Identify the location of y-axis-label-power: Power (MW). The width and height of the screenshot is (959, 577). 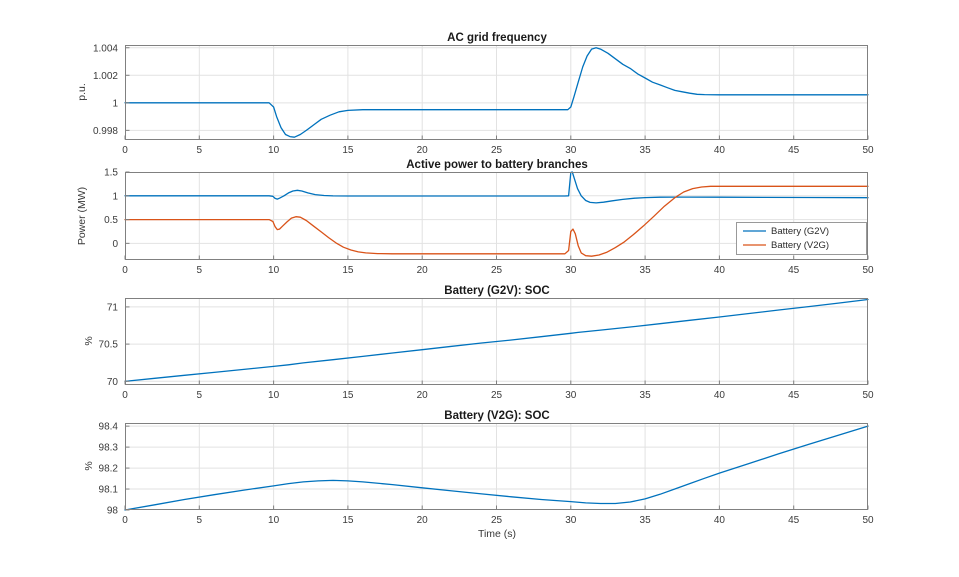
(82, 216).